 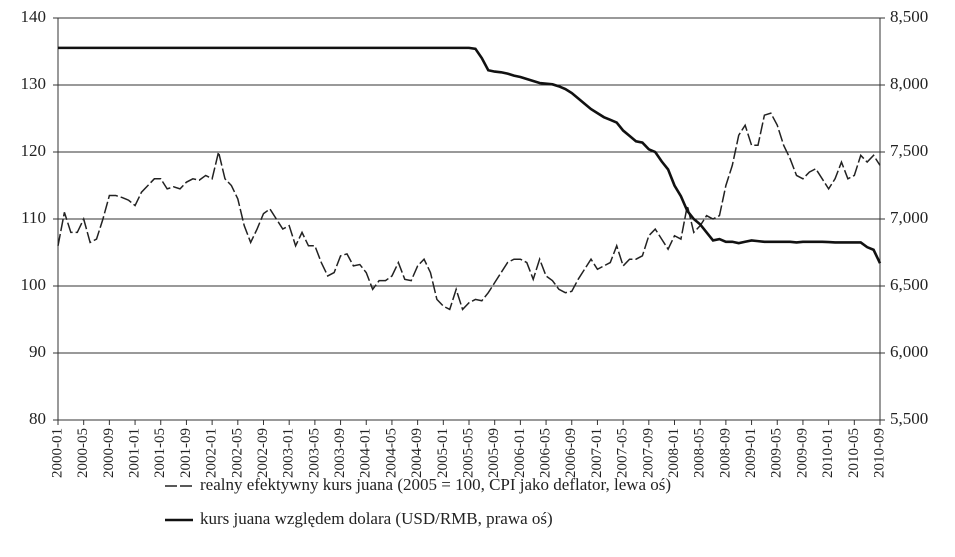 I want to click on x-tick-label: 2002-01, so click(x=212, y=453).